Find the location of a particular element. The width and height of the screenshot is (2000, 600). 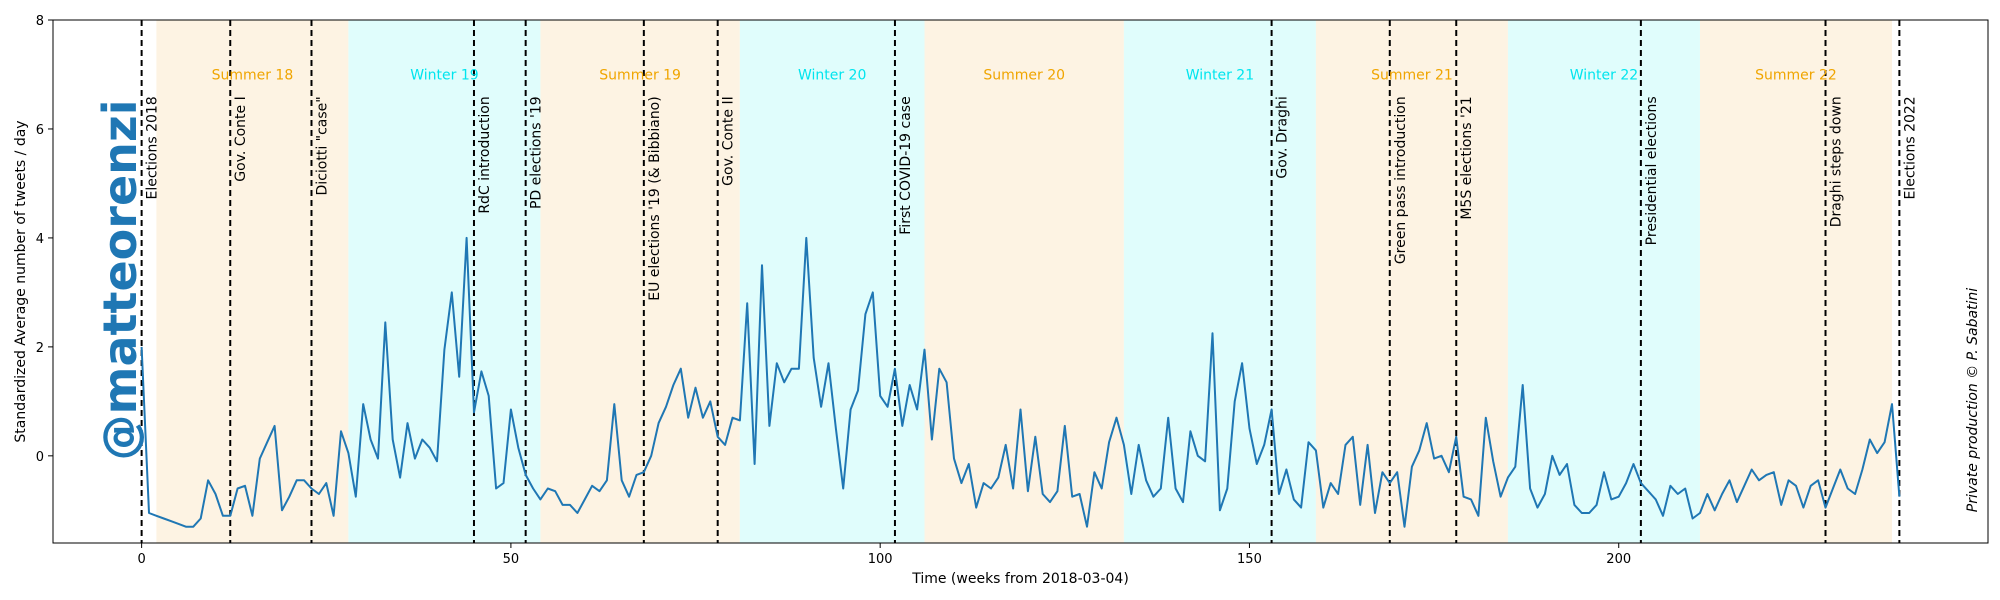

season-label: Summer 20 is located at coordinates (1024, 75).